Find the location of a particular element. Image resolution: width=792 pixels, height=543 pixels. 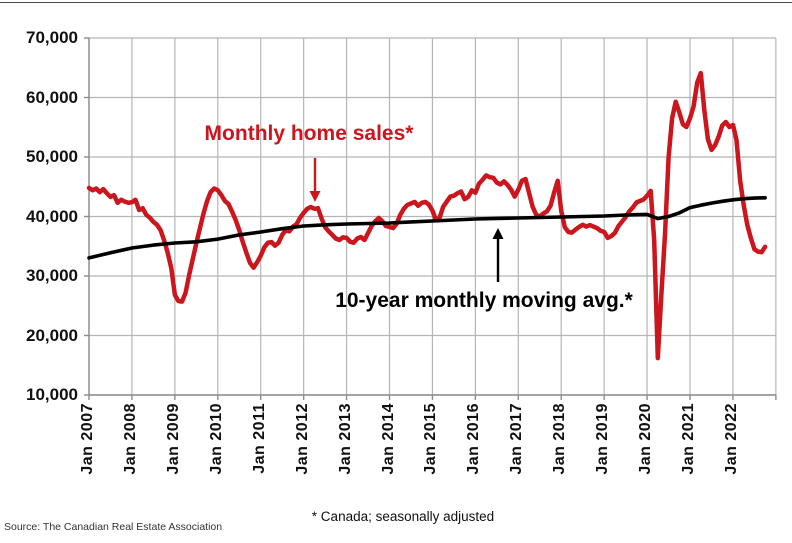

annotation-ten-year-moving-avg: 10-year monthly moving avg.* is located at coordinates (484, 300).